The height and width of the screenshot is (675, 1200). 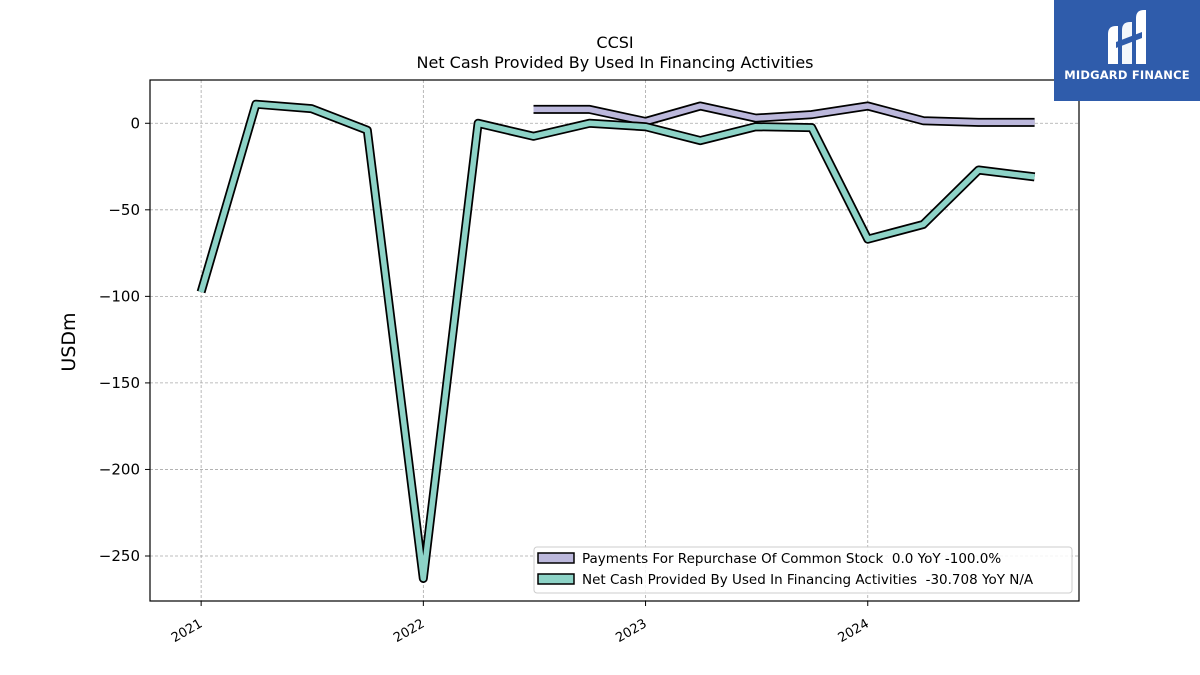 What do you see at coordinates (119, 469) in the screenshot?
I see `y-tick-label: −200` at bounding box center [119, 469].